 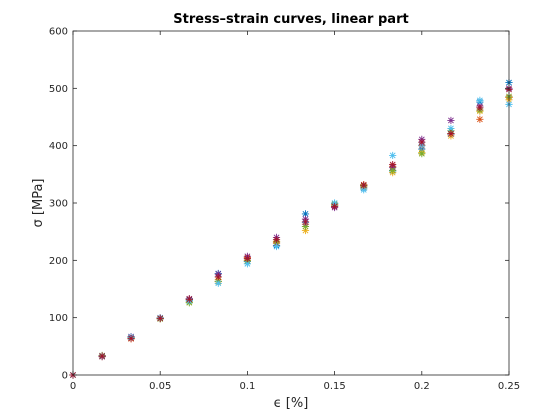 I want to click on chart-title: Stress–strain curves, linear part, so click(x=290, y=19).